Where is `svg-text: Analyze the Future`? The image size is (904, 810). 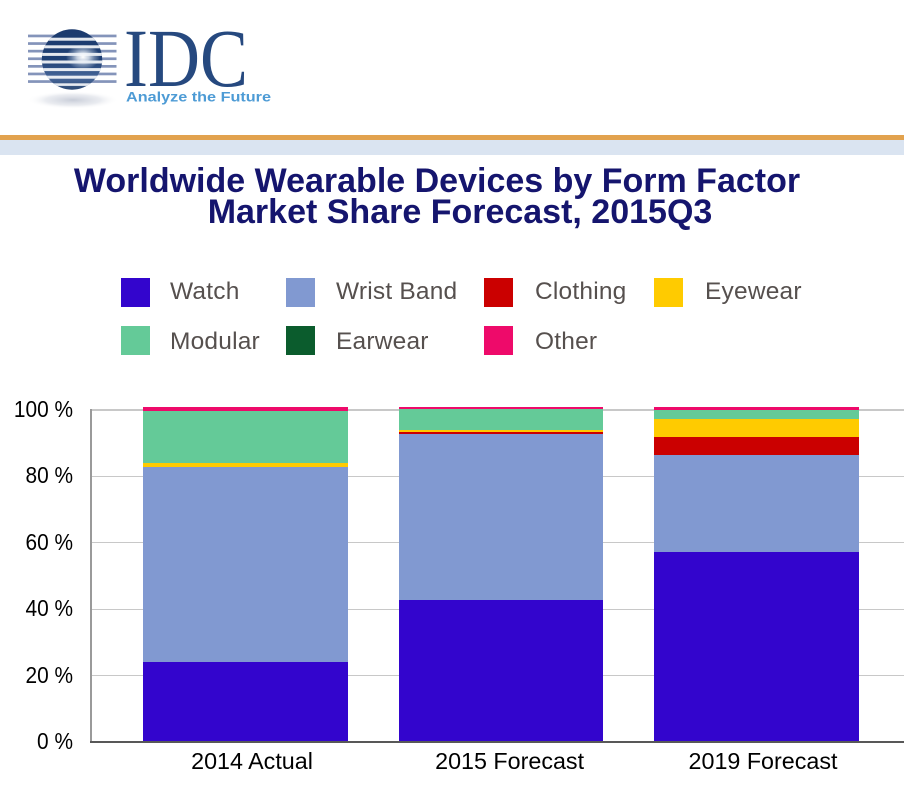
svg-text: Analyze the Future is located at coordinates (198, 97).